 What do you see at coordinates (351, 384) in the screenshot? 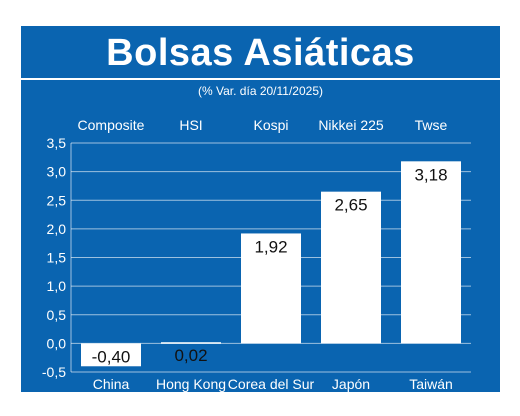
I see `x-category-label: Japón` at bounding box center [351, 384].